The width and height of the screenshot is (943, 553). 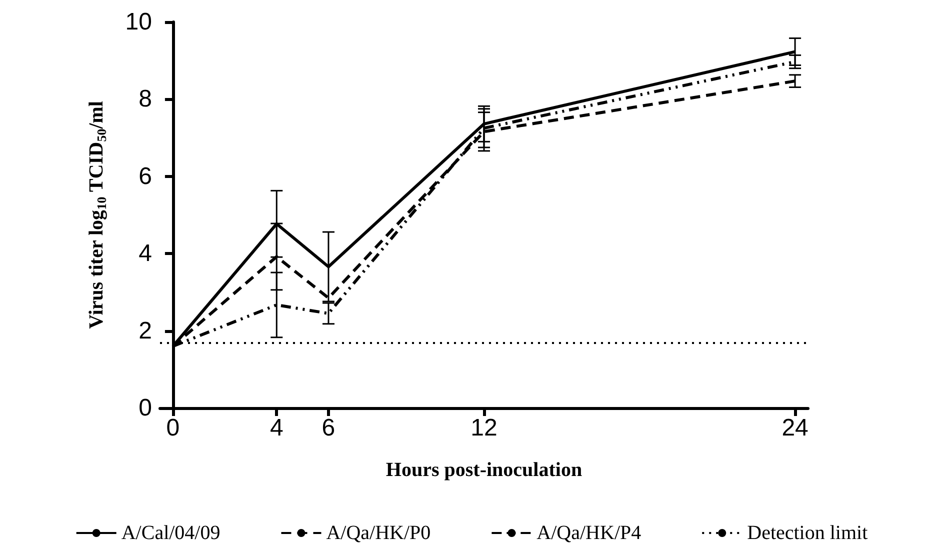 What do you see at coordinates (484, 470) in the screenshot?
I see `x-axis-title: Hours post-inoculation` at bounding box center [484, 470].